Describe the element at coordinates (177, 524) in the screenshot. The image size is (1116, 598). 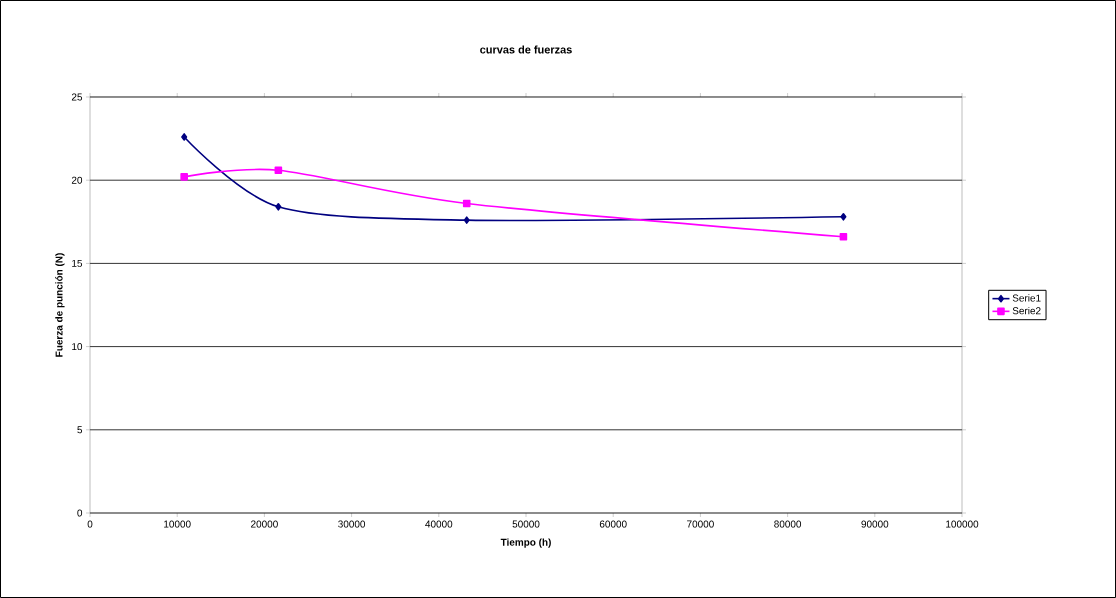
I see `x-tick-label: 10000` at that location.